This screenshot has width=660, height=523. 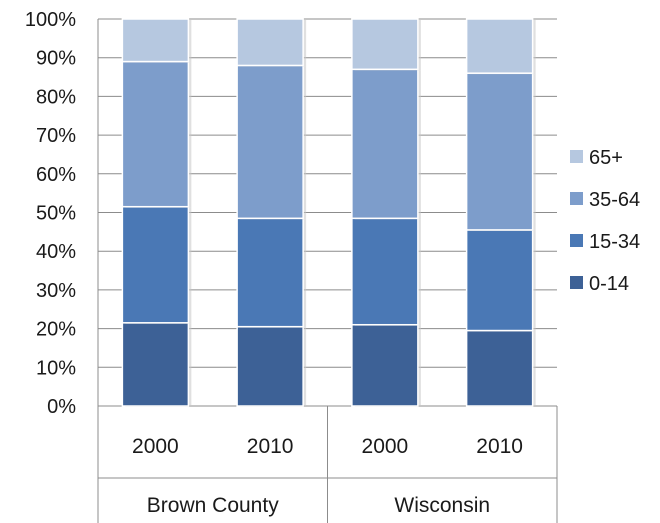 What do you see at coordinates (56, 175) in the screenshot?
I see `y-tick-label: 60%` at bounding box center [56, 175].